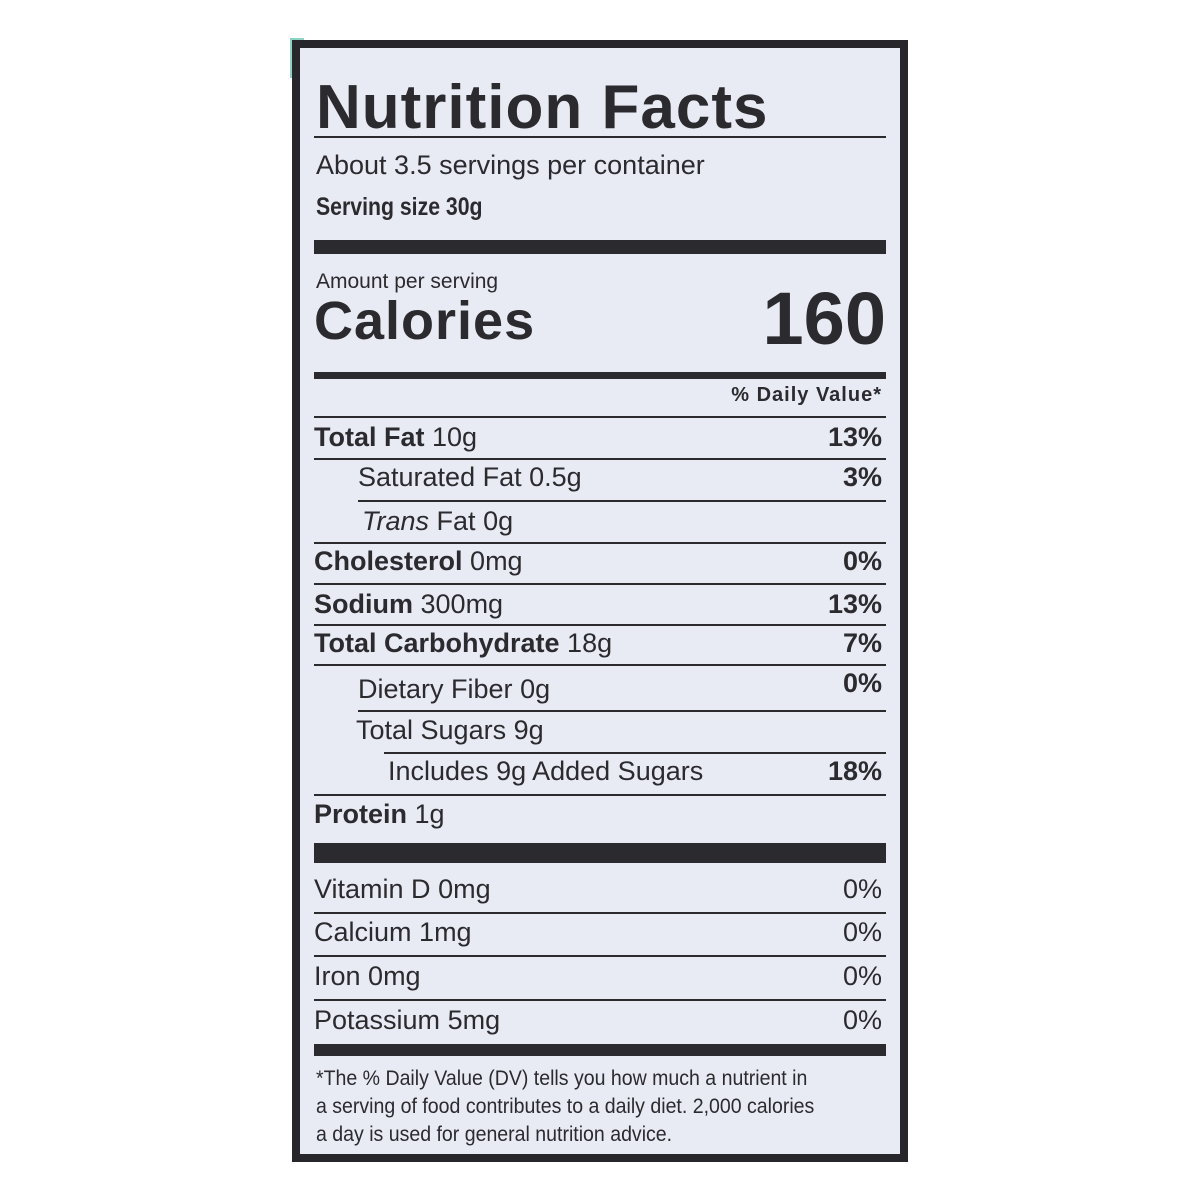 This screenshot has height=1200, width=1200. Describe the element at coordinates (620, 686) in the screenshot. I see `nutrient-row-dietary-fiber: Dietary Fiber 0g 0%` at that location.